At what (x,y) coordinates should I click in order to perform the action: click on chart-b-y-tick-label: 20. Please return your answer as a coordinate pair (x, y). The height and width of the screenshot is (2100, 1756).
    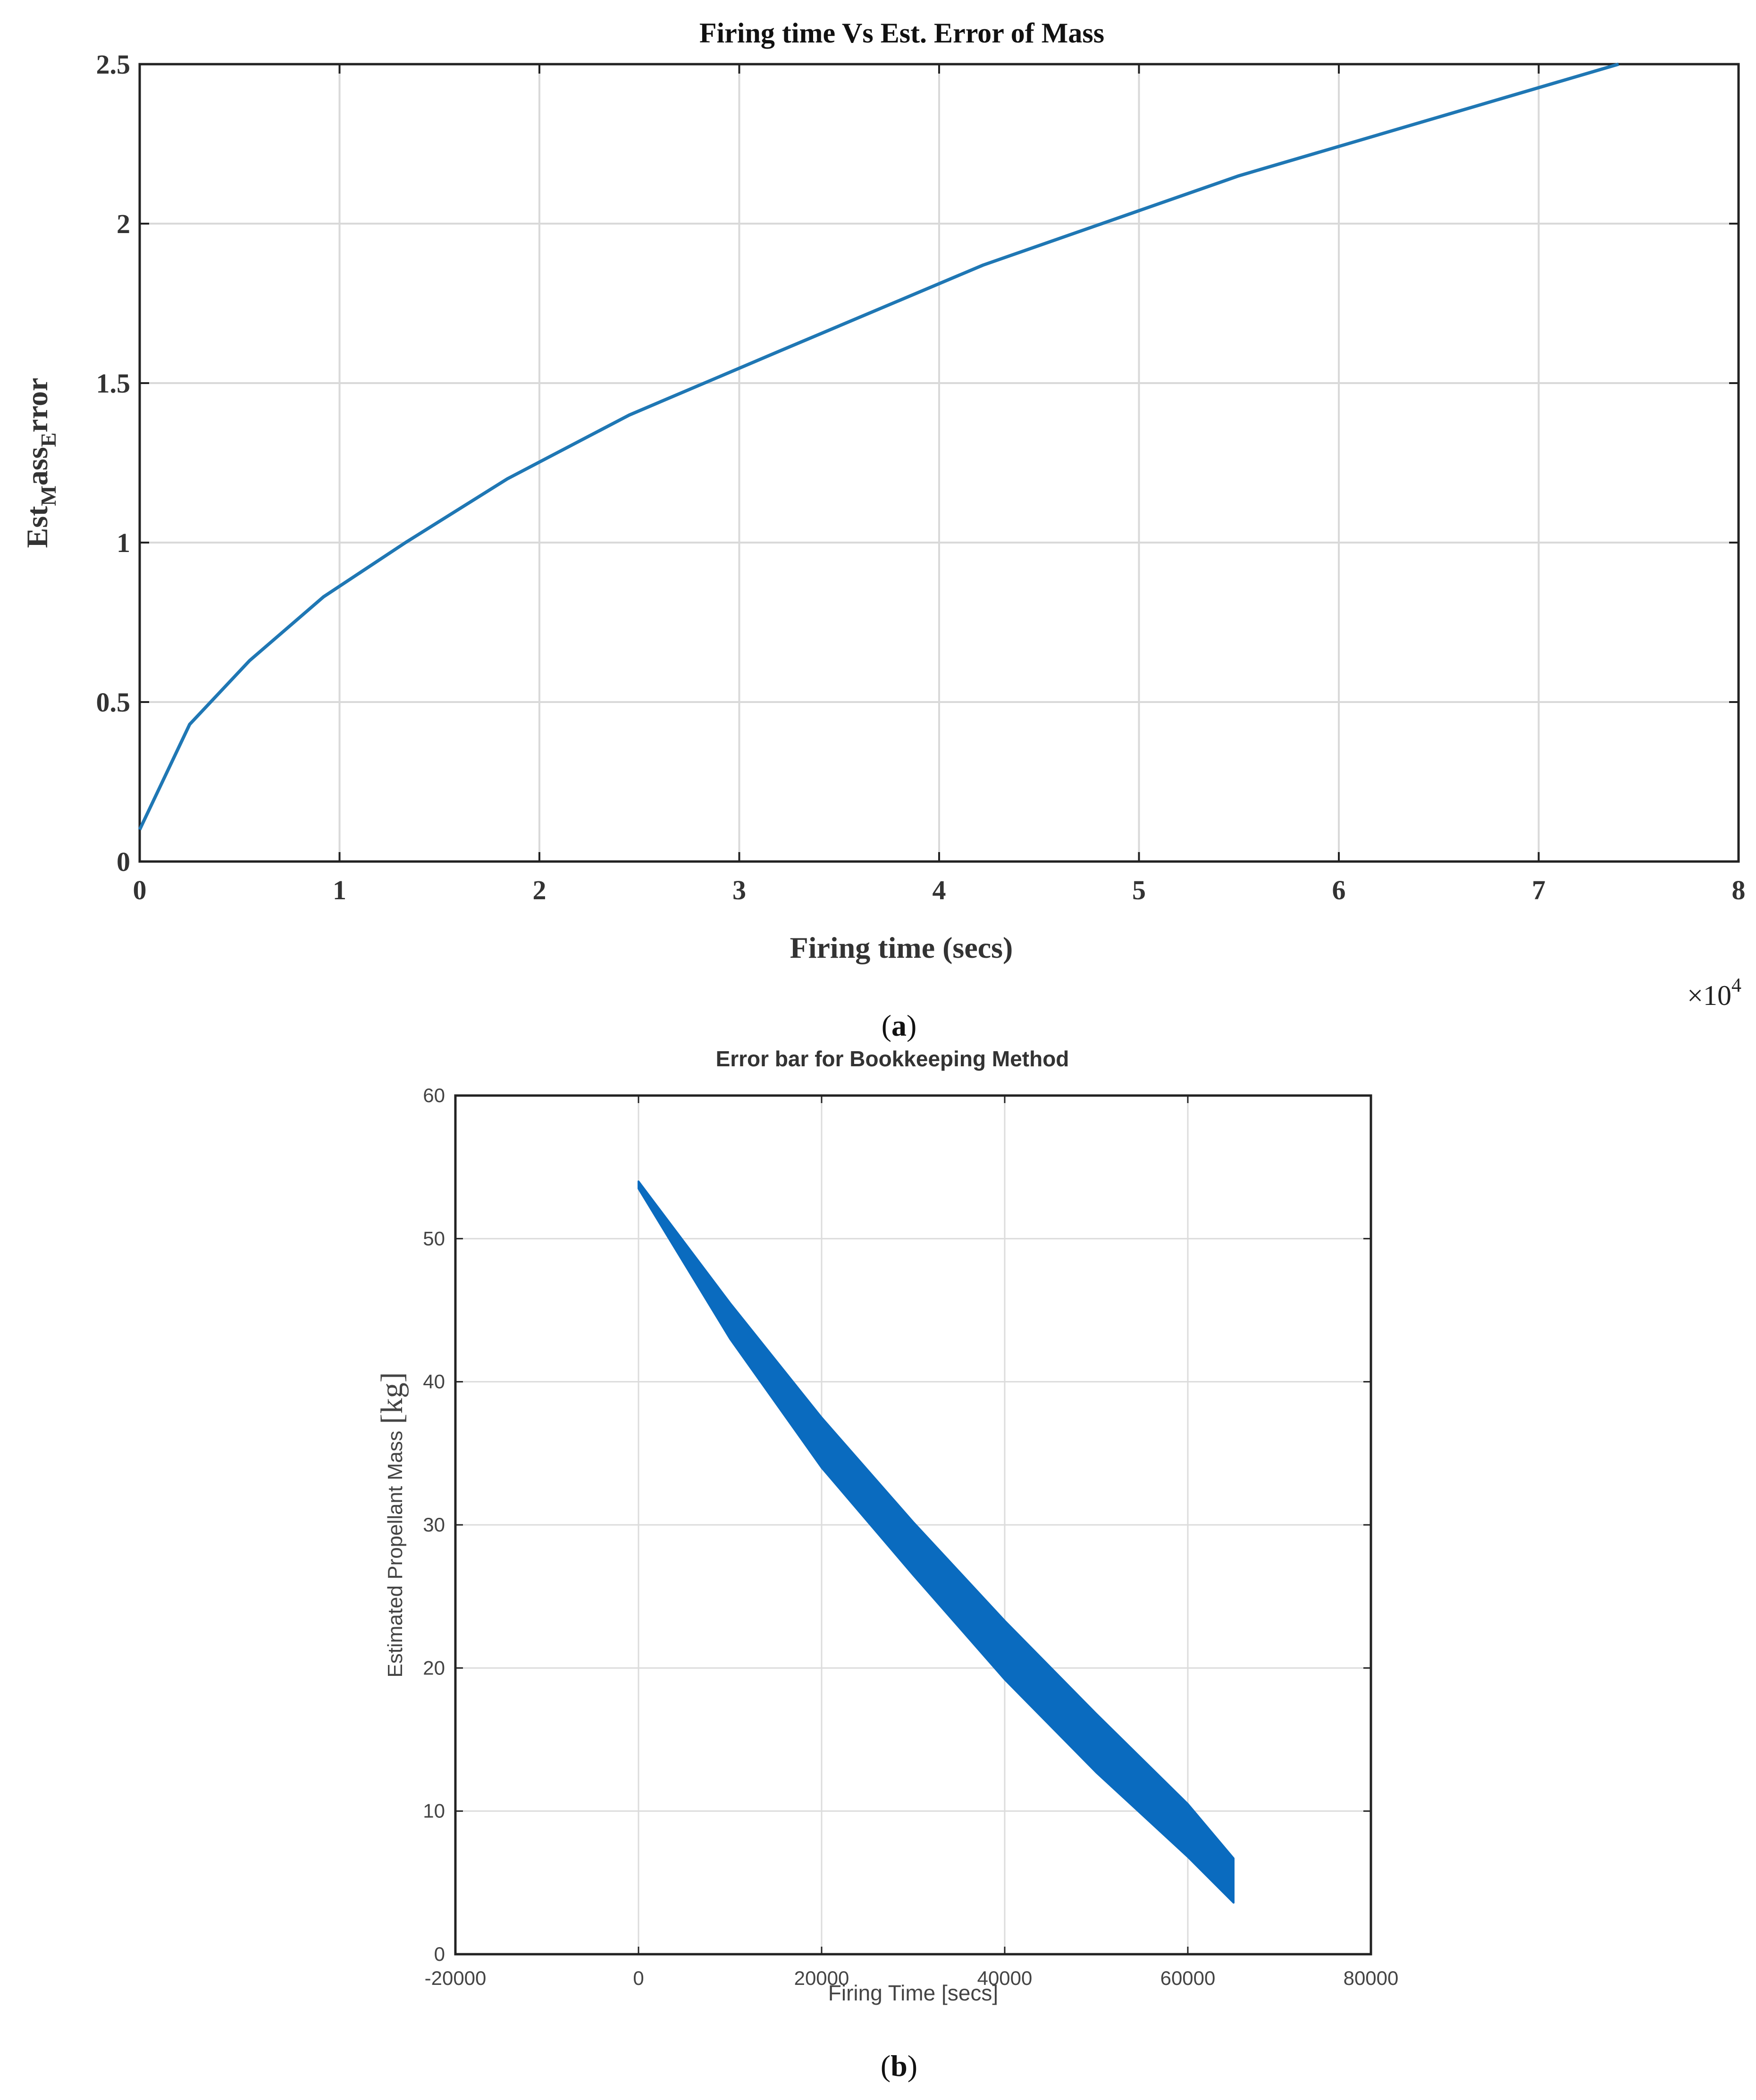
    Looking at the image, I should click on (434, 1668).